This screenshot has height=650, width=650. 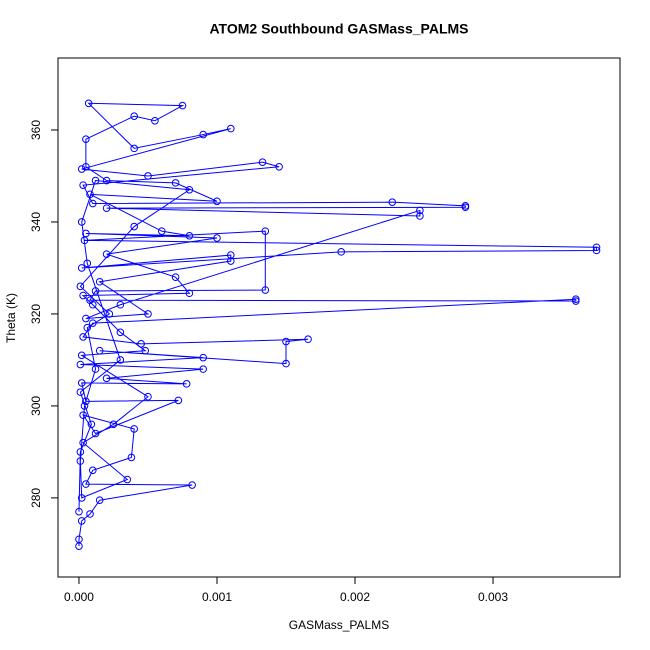 What do you see at coordinates (36, 130) in the screenshot?
I see `y-tick-label: 360` at bounding box center [36, 130].